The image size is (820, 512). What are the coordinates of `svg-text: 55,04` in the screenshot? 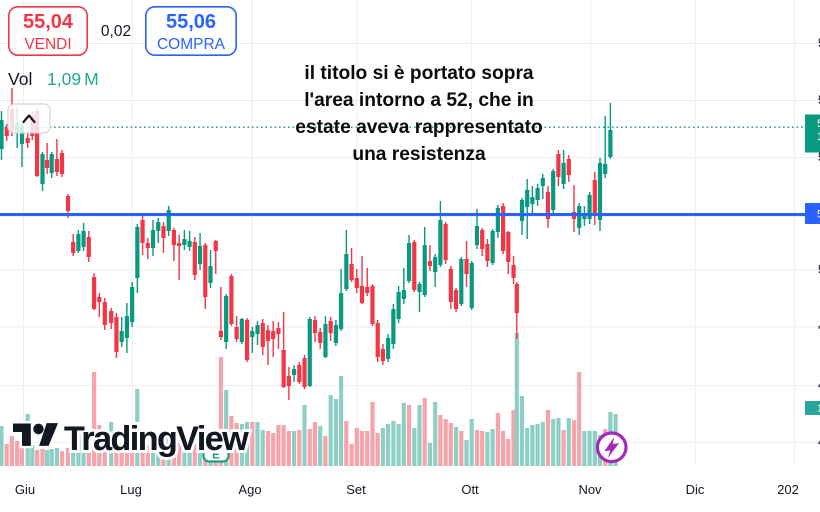 It's located at (48, 22).